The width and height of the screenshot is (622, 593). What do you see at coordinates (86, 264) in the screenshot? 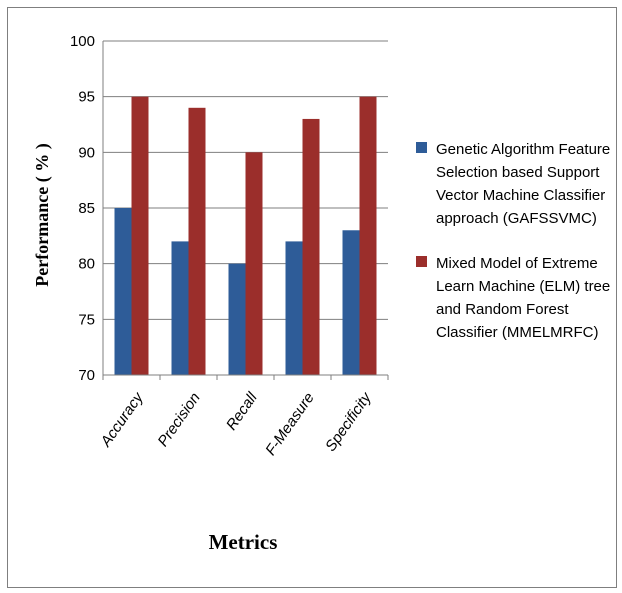
I see `y-tick-80: 80` at bounding box center [86, 264].